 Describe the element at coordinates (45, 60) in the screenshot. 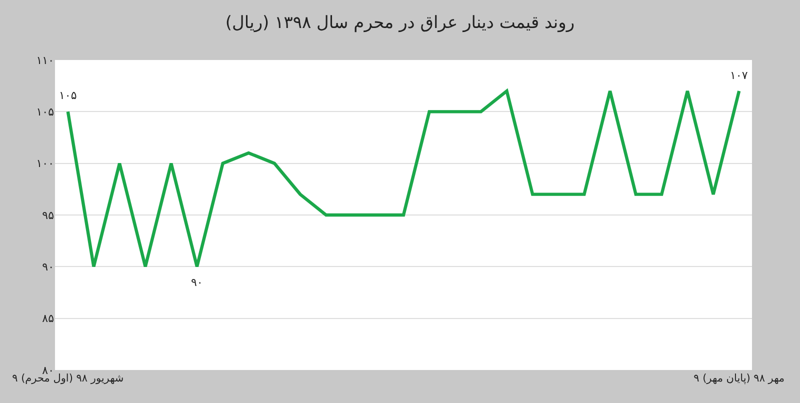

I see `y-tick-label: ۱۱۰` at that location.